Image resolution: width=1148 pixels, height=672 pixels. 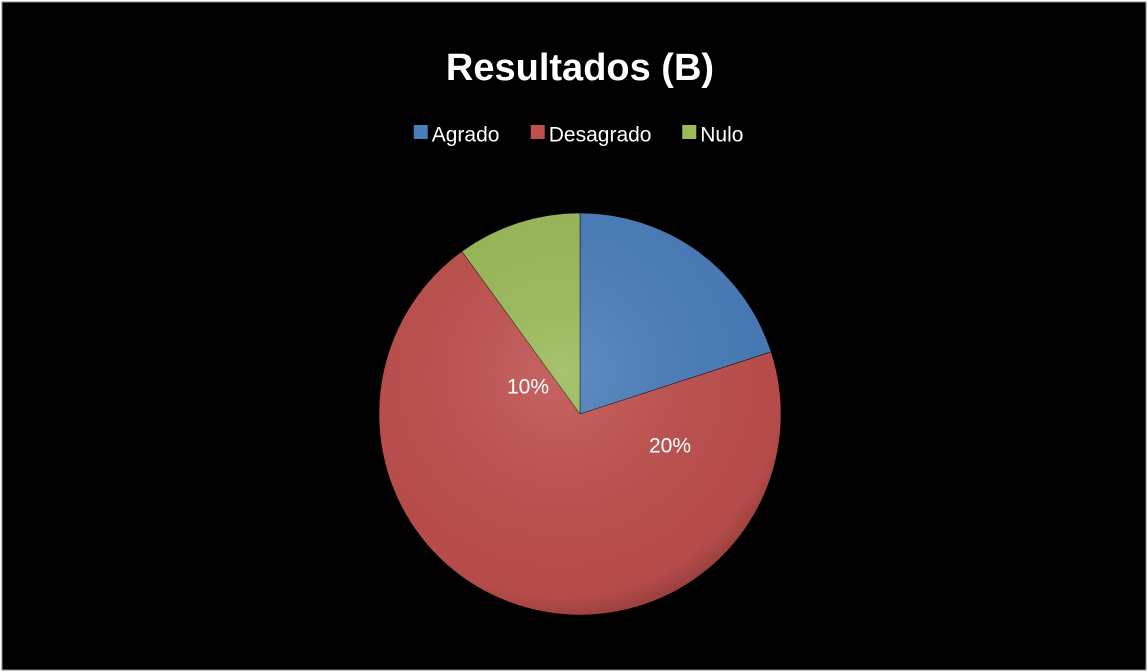 I want to click on legend-label: Nulo, so click(x=721, y=135).